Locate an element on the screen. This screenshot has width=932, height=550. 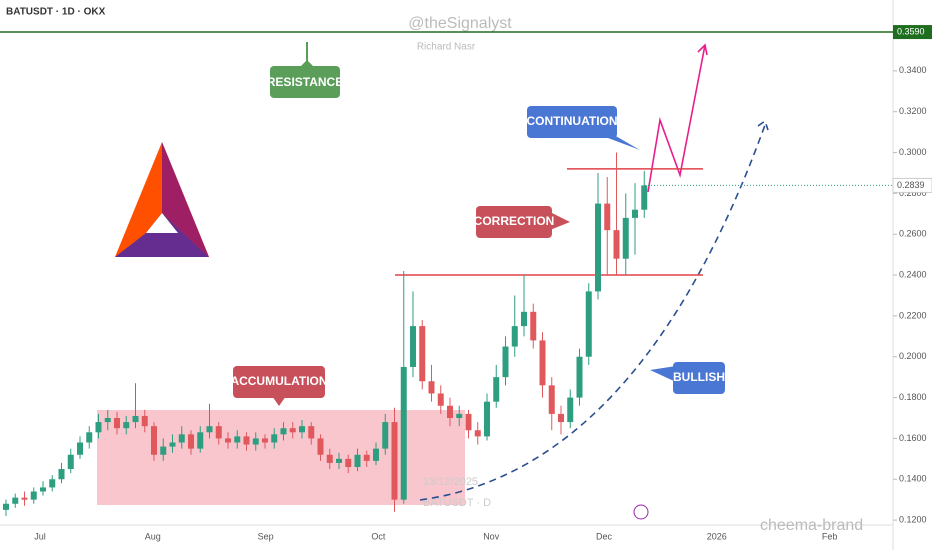
resistance-badge: RESISTANCE is located at coordinates (305, 70).